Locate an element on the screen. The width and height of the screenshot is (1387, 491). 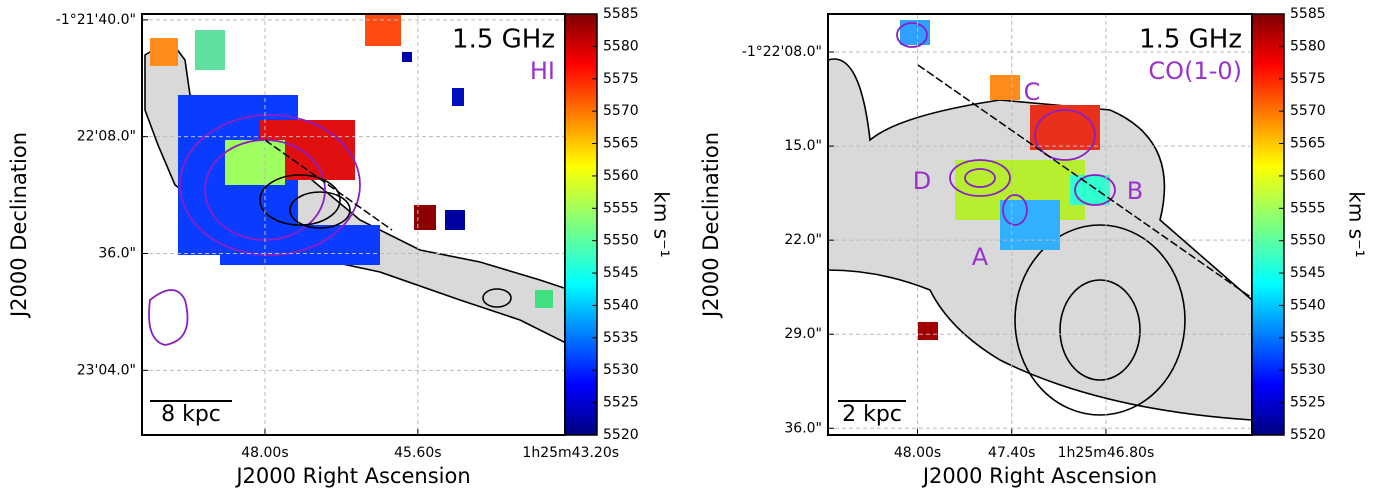
scale-bar-label: 2 kpc is located at coordinates (872, 414).